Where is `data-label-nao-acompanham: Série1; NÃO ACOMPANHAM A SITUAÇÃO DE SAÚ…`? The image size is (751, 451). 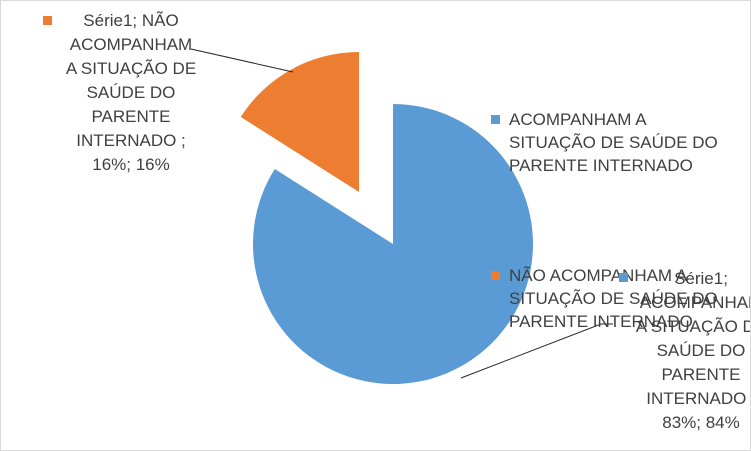 data-label-nao-acompanham: Série1; NÃO ACOMPANHAM A SITUAÇÃO DE SAÚ… is located at coordinates (131, 93).